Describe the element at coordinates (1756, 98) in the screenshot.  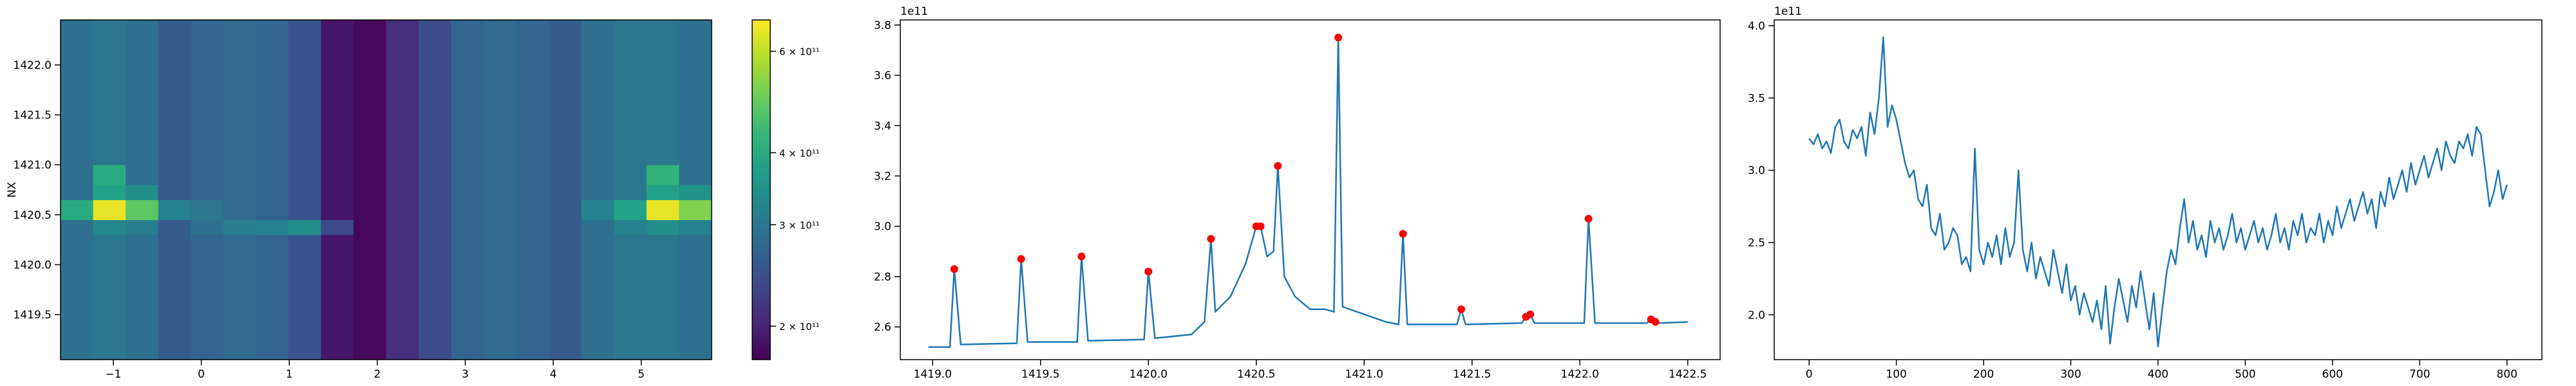
I see `y-tick-label: 3.5` at that location.